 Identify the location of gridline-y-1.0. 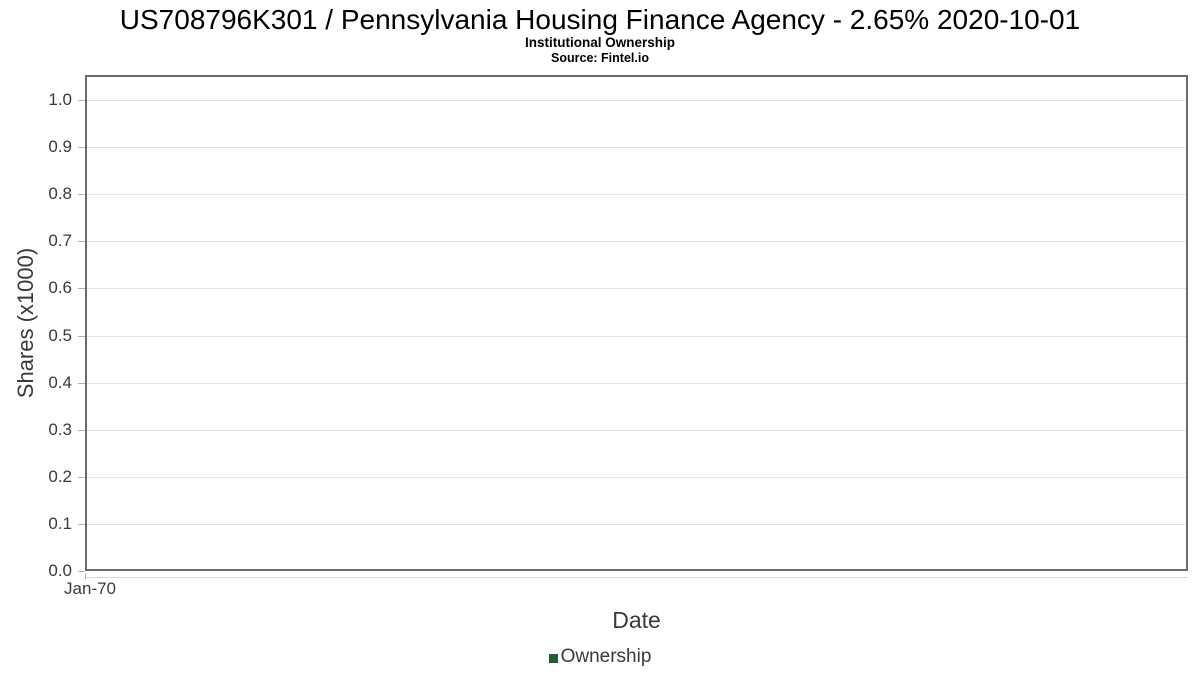
(636, 100).